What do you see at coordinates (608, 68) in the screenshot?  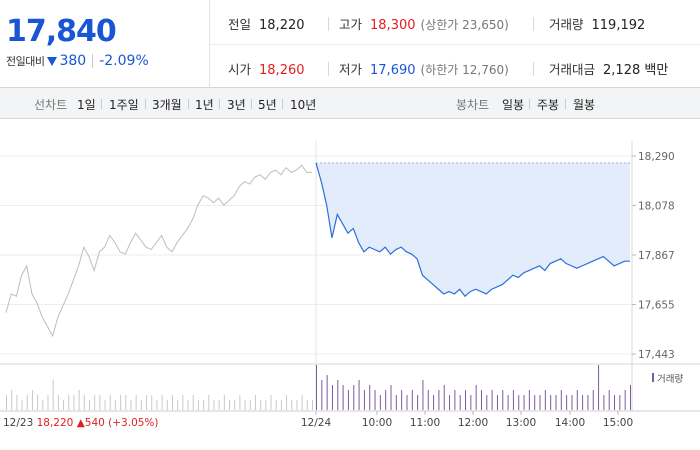 I see `stat-amount: 거래대금 2,128 백만` at bounding box center [608, 68].